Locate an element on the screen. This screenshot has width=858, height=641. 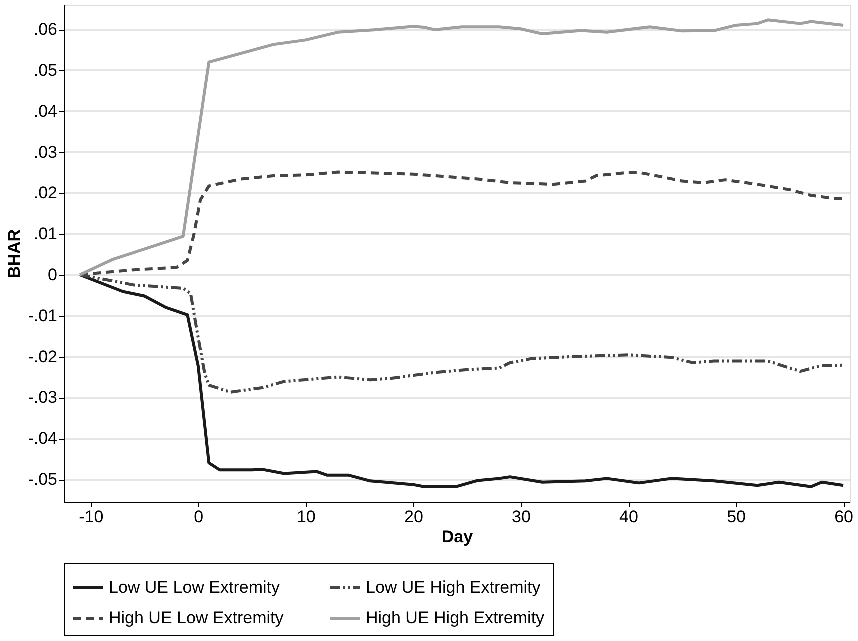
y-tick-label: .03 is located at coordinates (46, 152).